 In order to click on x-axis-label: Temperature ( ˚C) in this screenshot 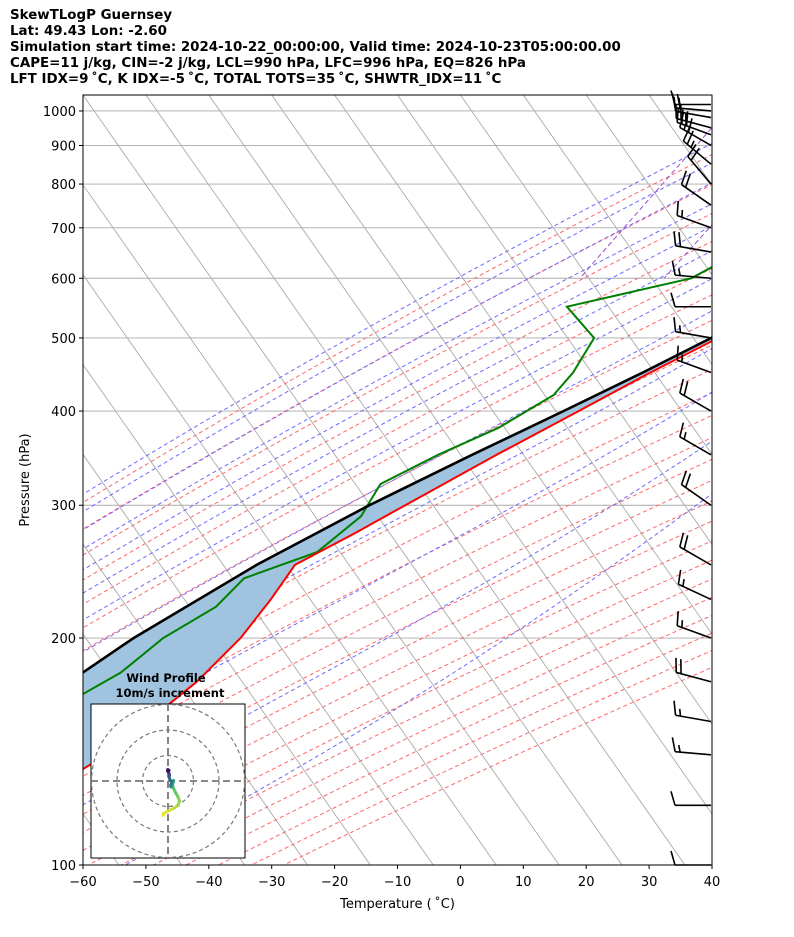, I will do `click(397, 904)`.